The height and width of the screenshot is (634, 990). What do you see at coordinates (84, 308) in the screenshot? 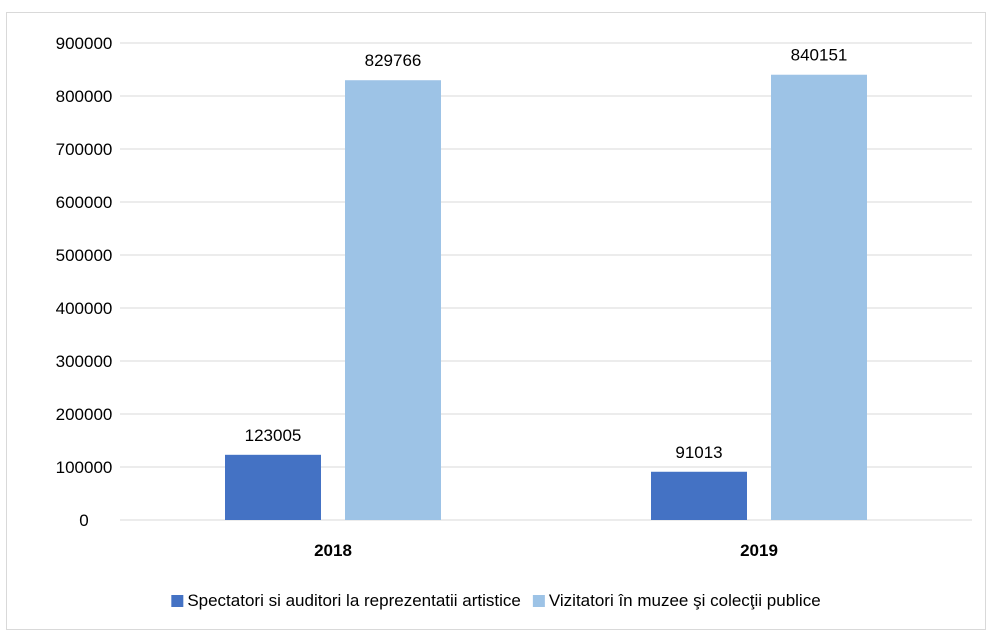
I see `y-tick-label: 400000` at bounding box center [84, 308].